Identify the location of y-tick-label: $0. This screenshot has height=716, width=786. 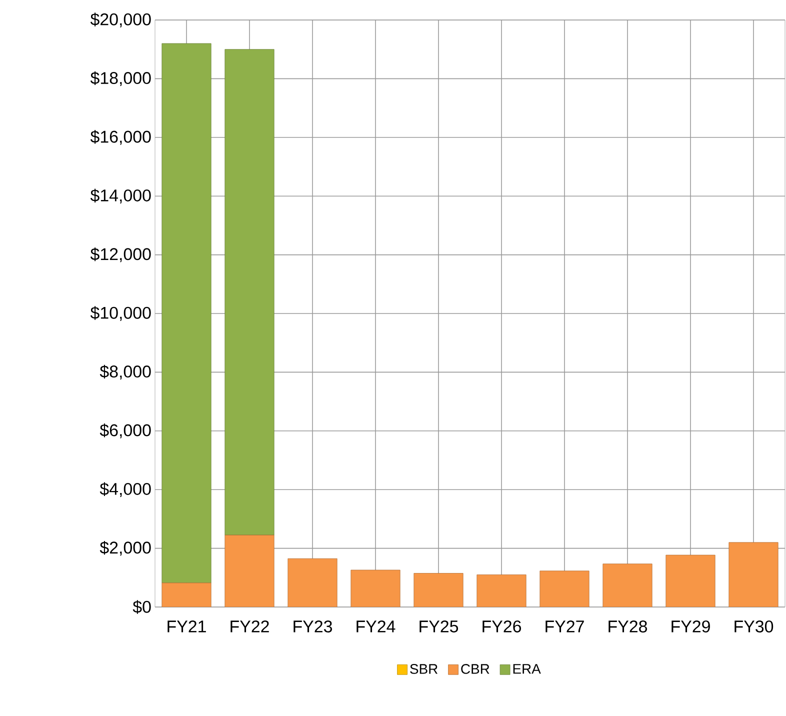
(141, 607).